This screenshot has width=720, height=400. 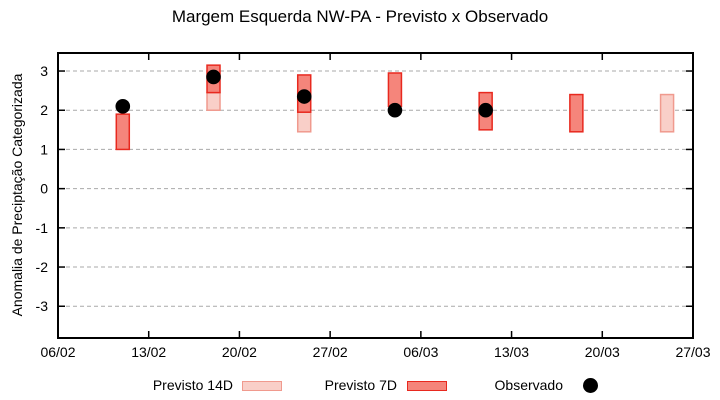 I want to click on legend-label-previsto-14d: Previsto 14D, so click(x=192, y=385).